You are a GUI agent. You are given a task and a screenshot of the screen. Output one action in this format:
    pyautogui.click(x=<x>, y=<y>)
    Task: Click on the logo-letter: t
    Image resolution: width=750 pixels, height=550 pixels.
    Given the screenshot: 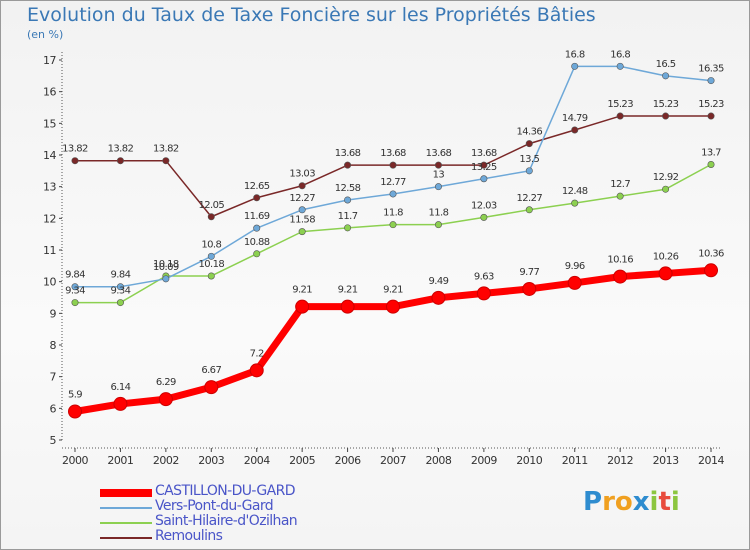 What is the action you would take?
    pyautogui.click(x=664, y=502)
    